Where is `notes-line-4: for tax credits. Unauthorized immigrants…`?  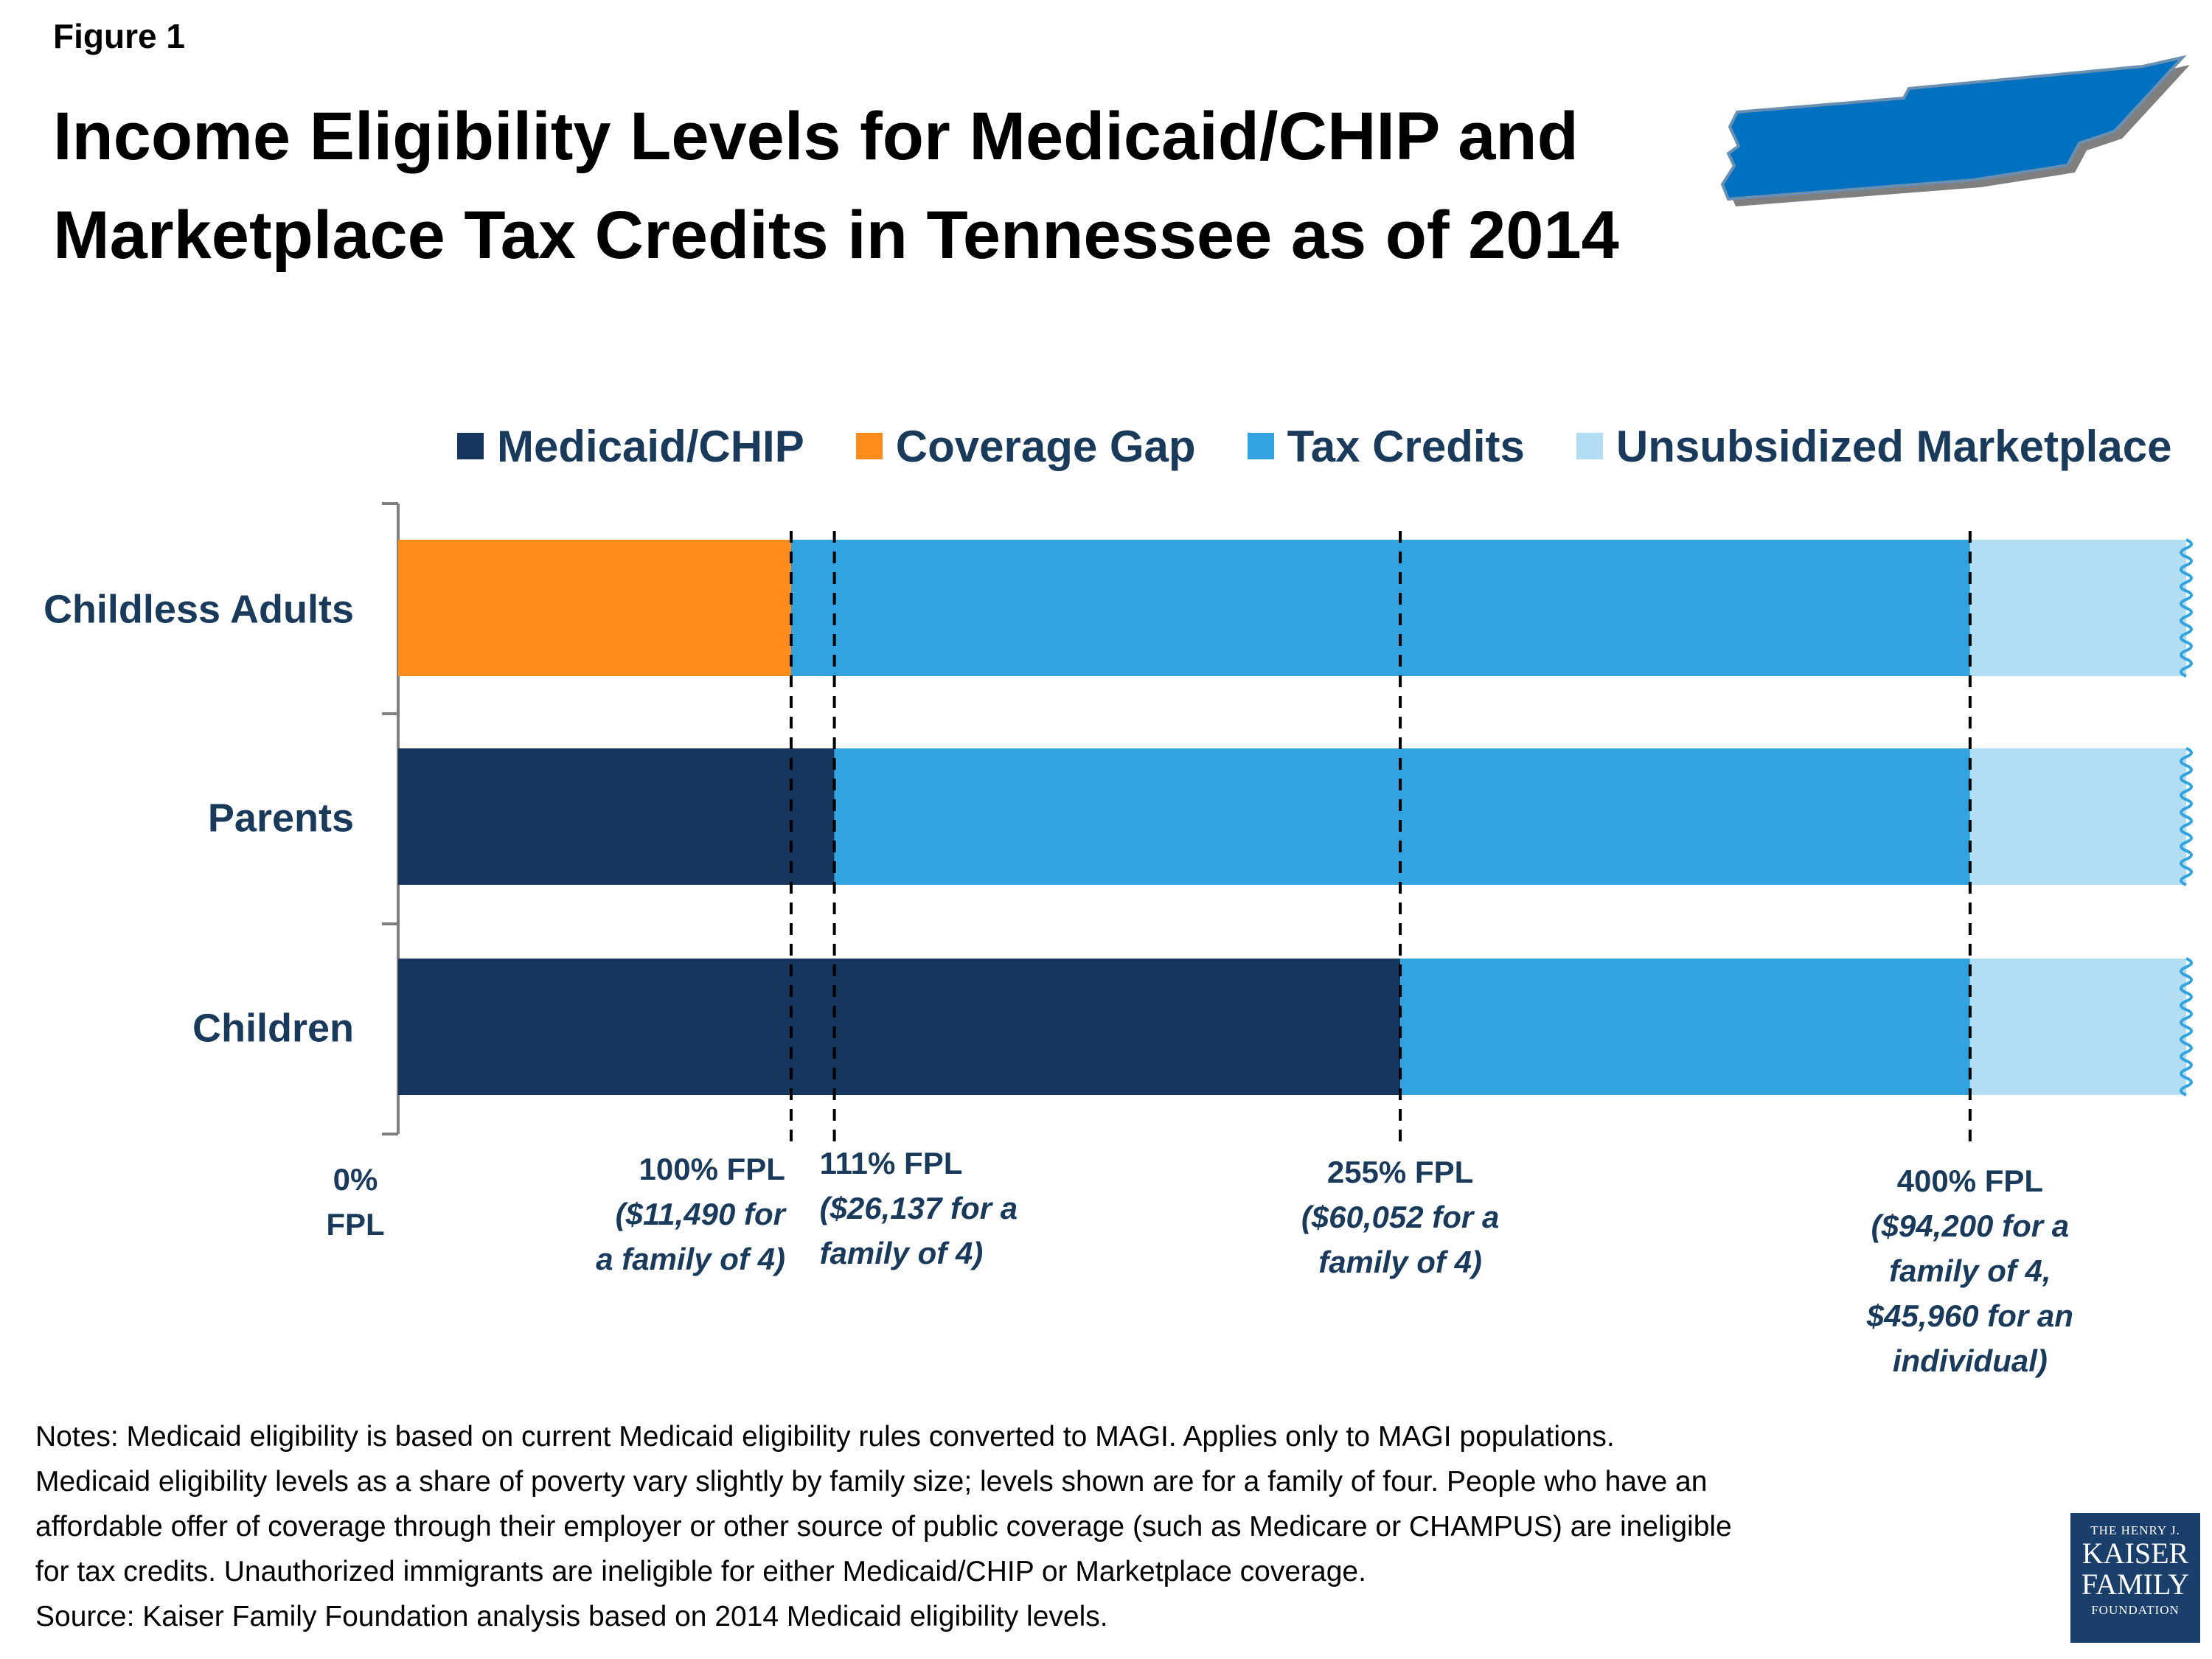
notes-line-4: for tax credits. Unauthorized immigrants… is located at coordinates (700, 1571).